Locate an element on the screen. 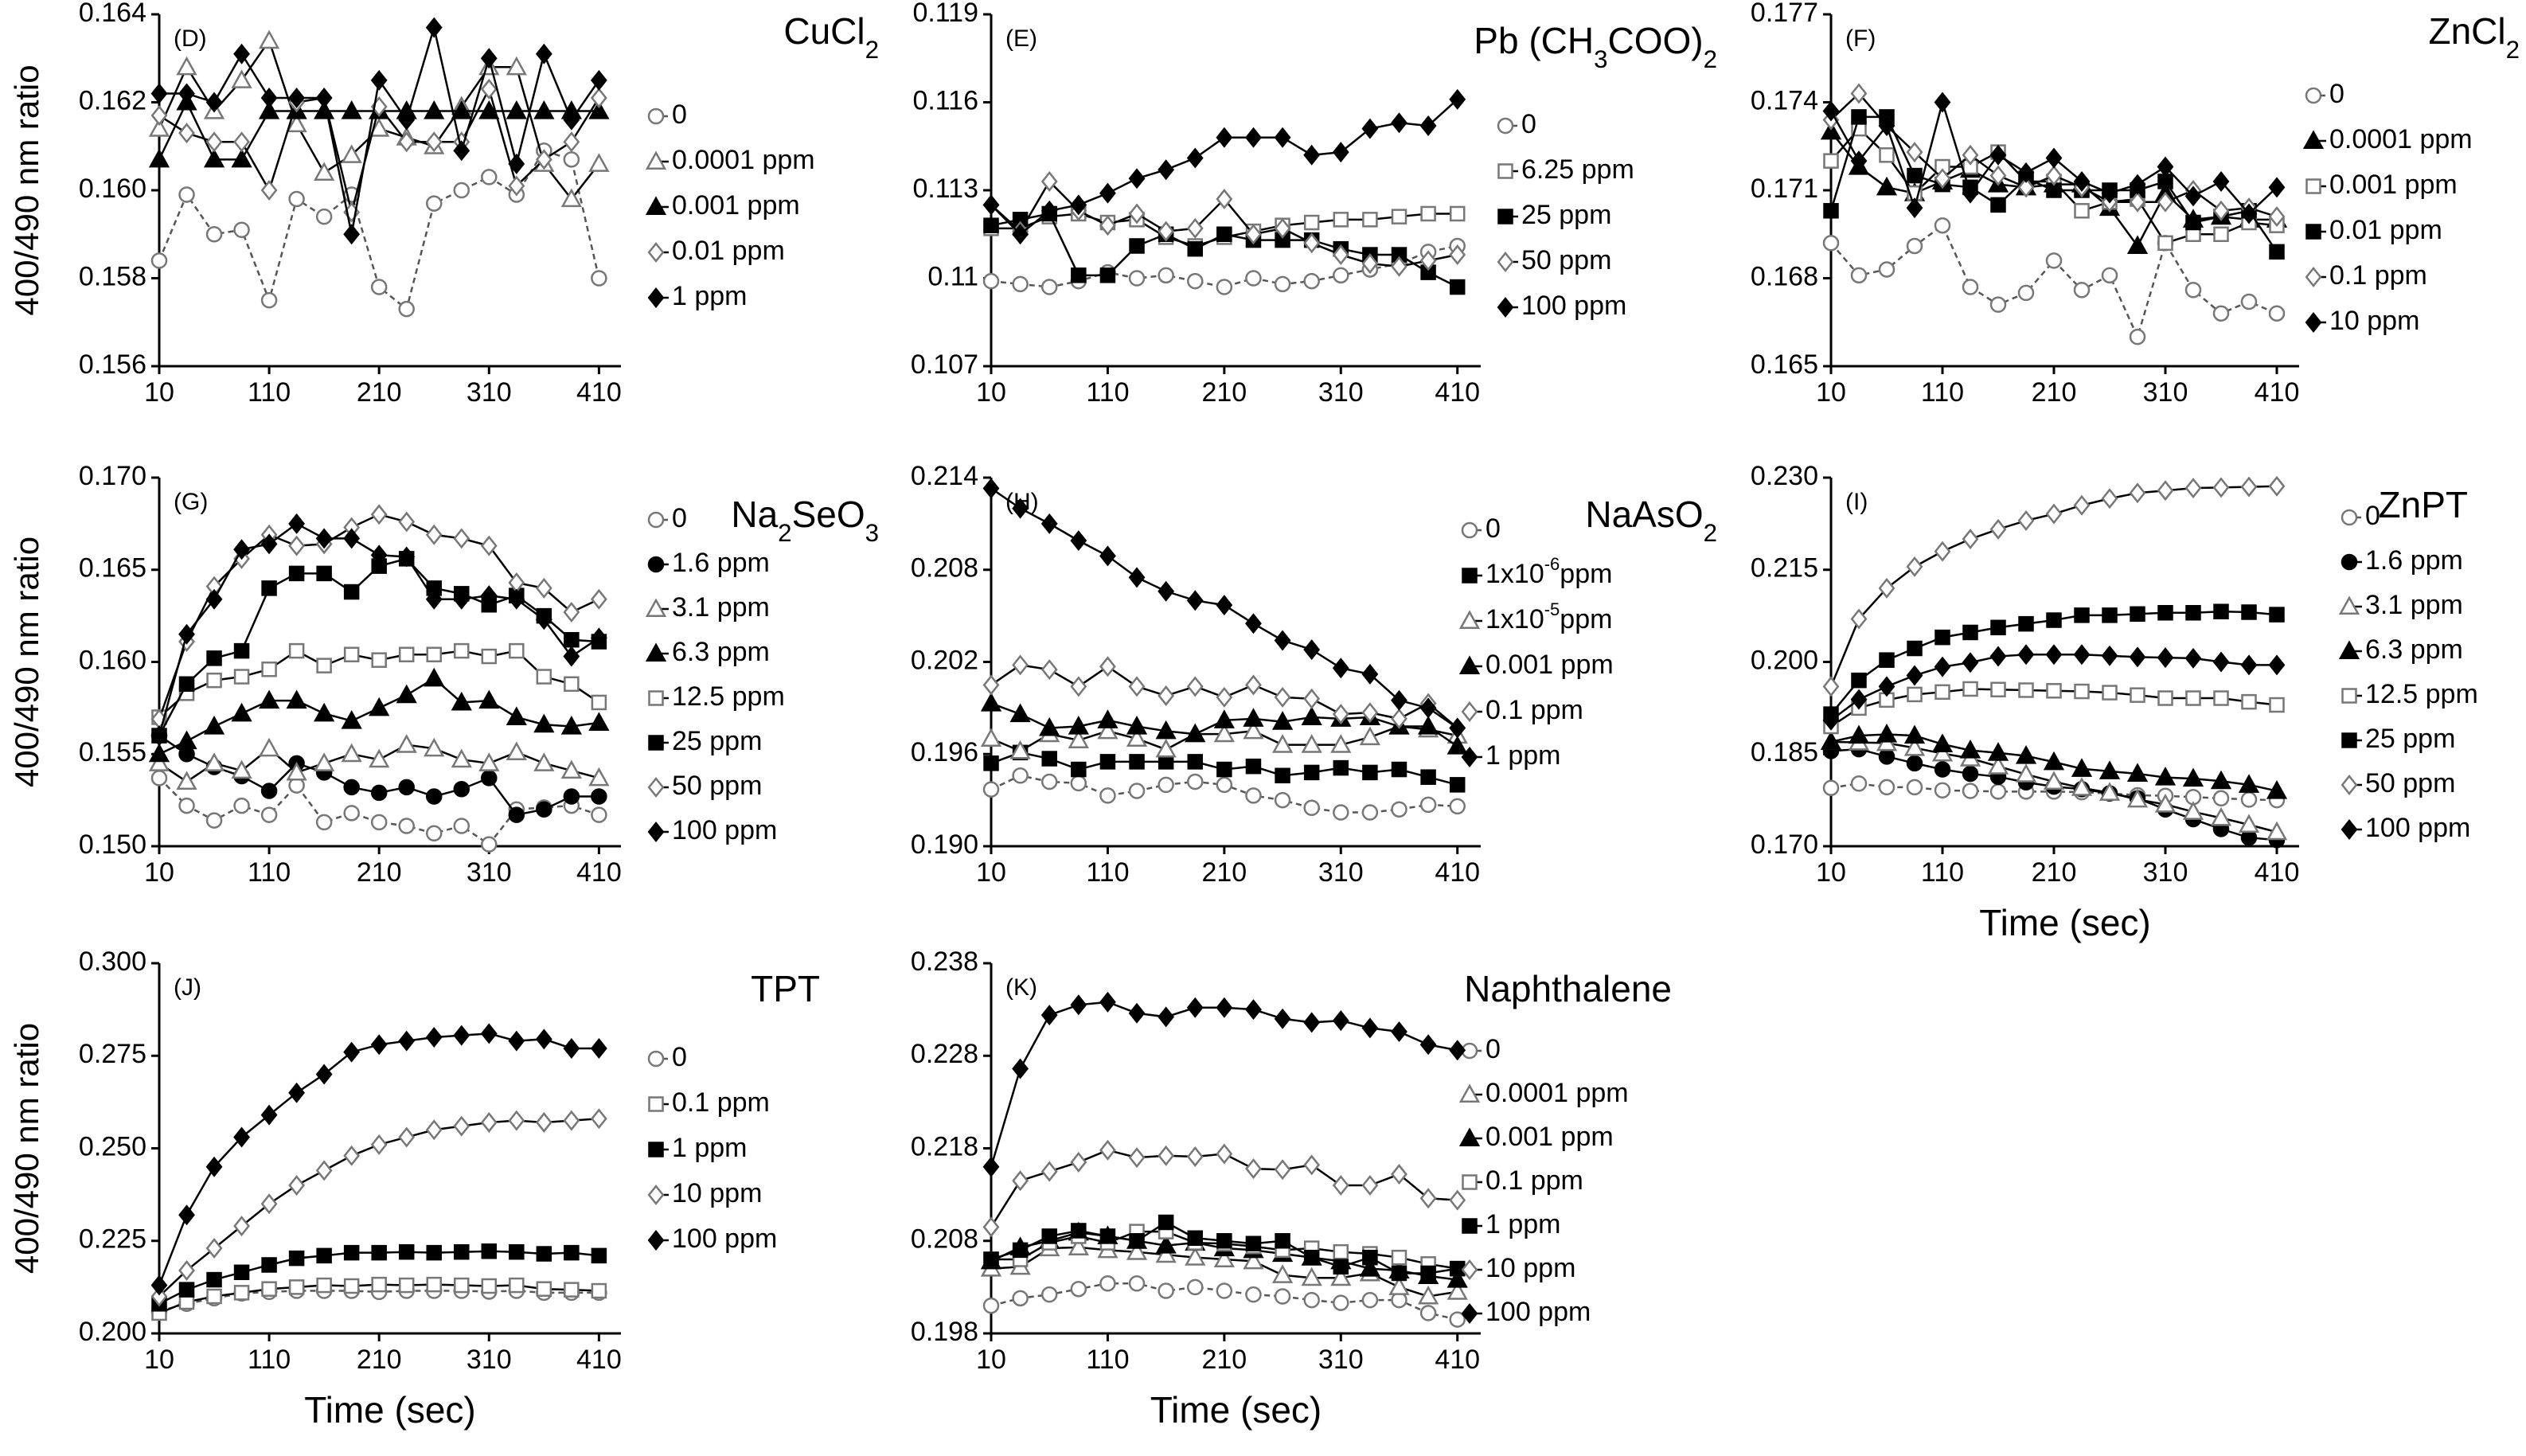 The height and width of the screenshot is (1456, 2526). legend-label: 6.3 ppm is located at coordinates (721, 652).